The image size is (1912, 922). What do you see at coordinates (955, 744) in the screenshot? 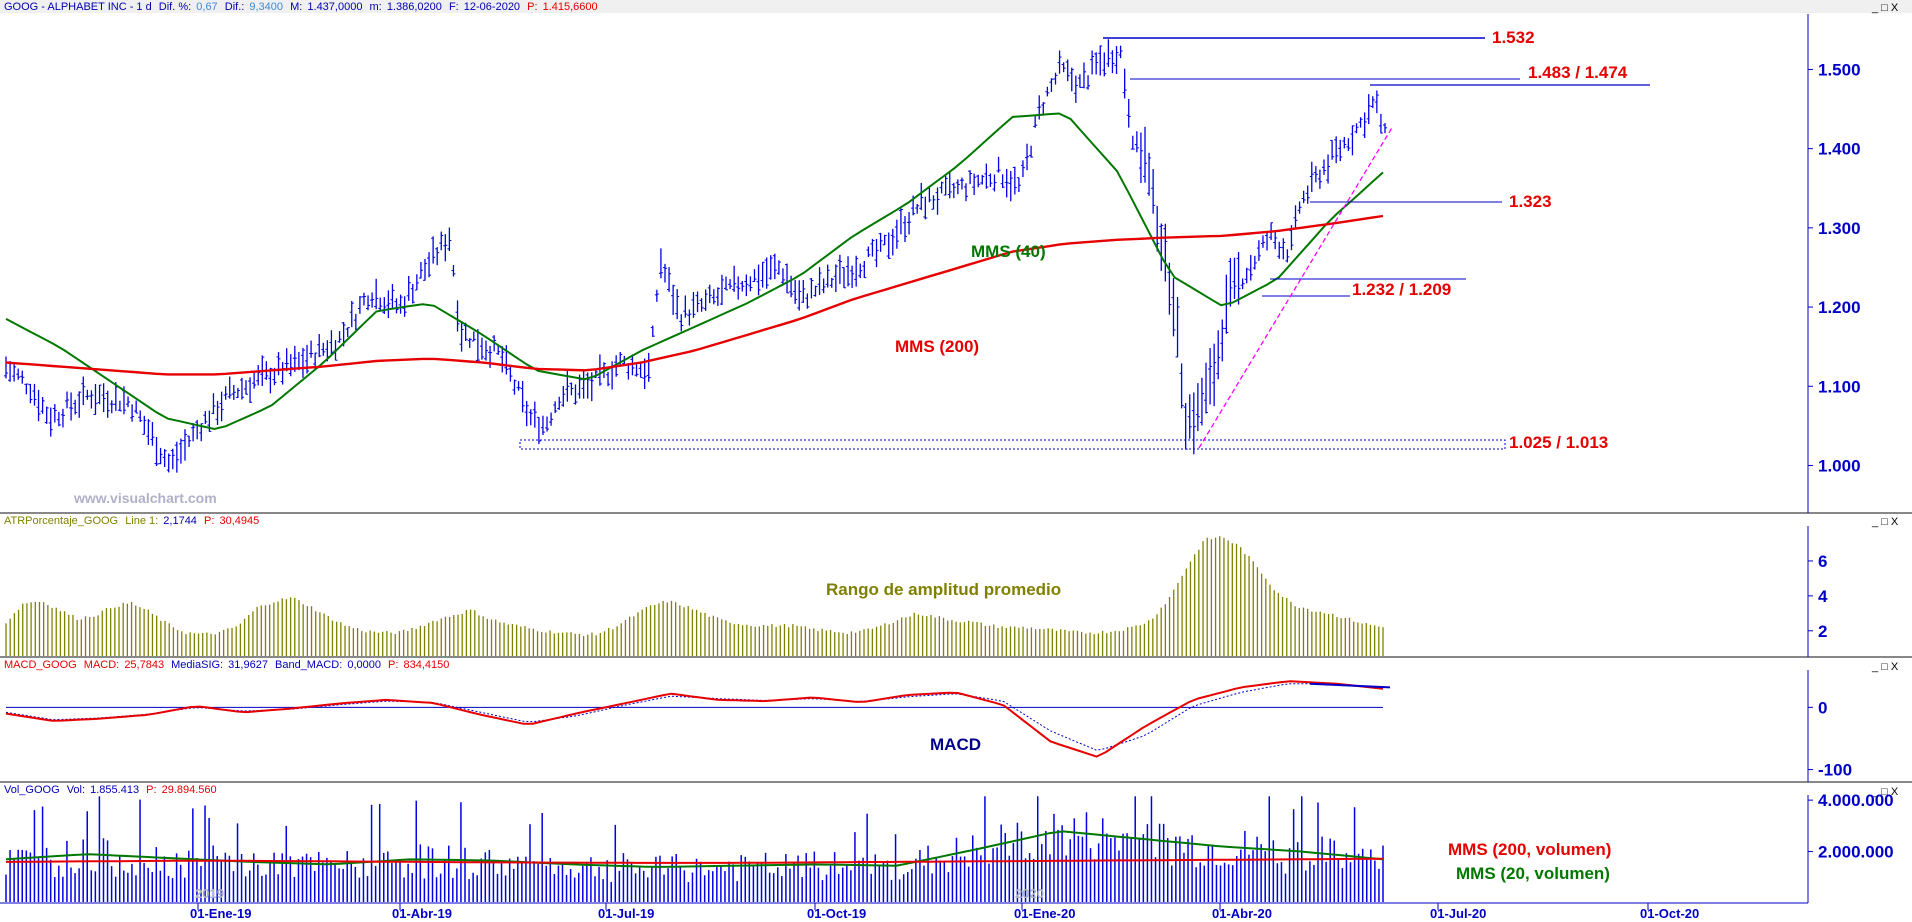
I see `label-macd: MACD` at bounding box center [955, 744].